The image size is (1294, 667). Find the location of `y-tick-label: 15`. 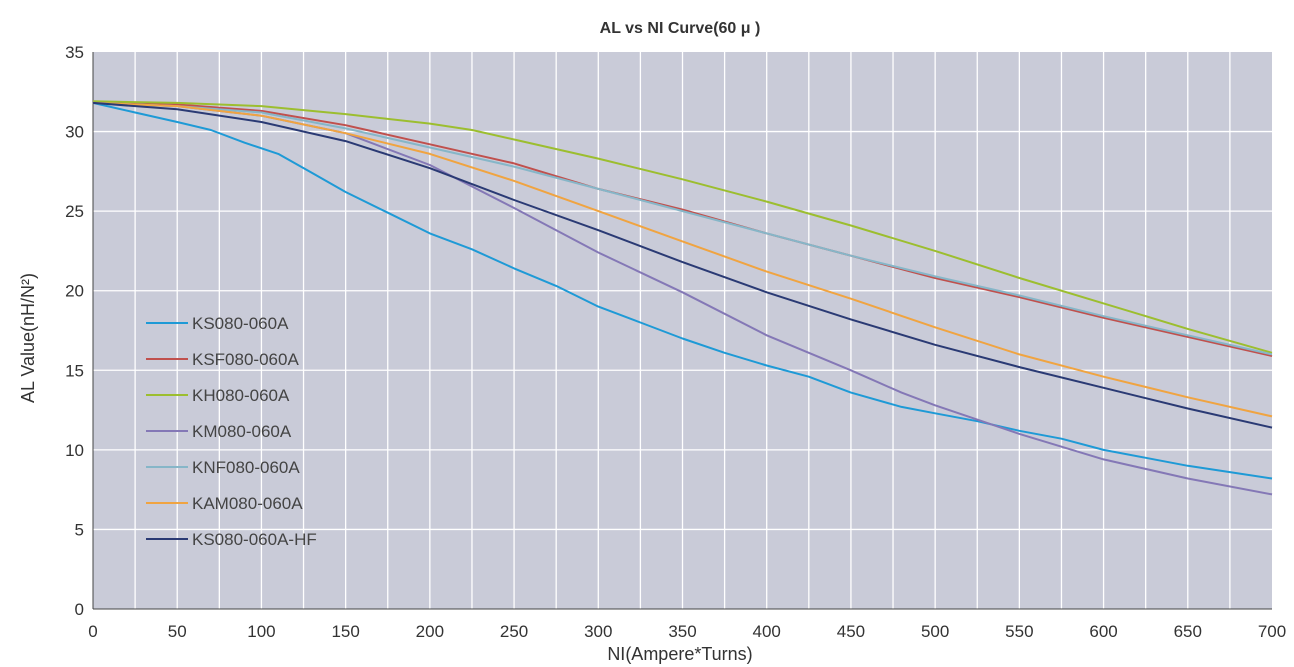

y-tick-label: 15 is located at coordinates (74, 370).